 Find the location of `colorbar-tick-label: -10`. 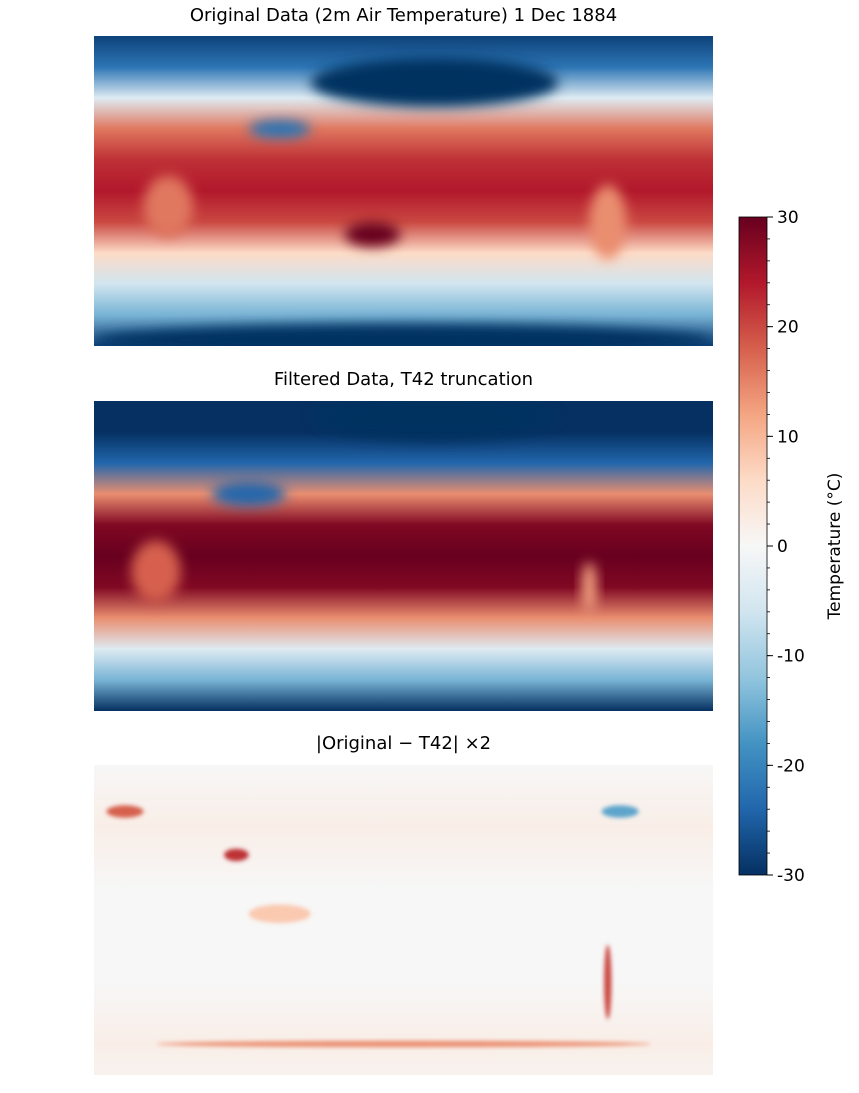

colorbar-tick-label: -10 is located at coordinates (791, 657).